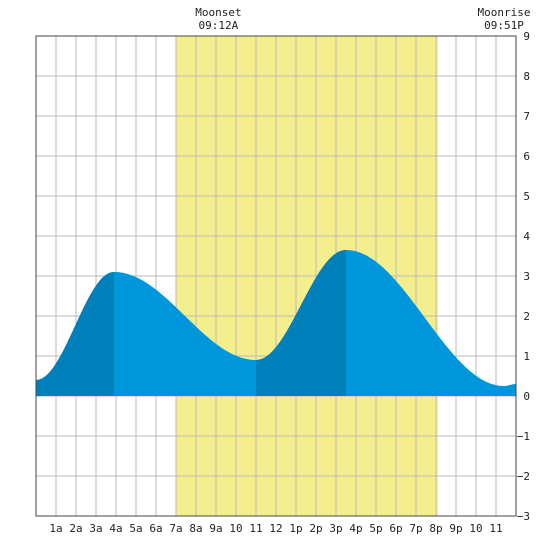 The image size is (550, 550). I want to click on x-tick-label: 4a, so click(115, 528).